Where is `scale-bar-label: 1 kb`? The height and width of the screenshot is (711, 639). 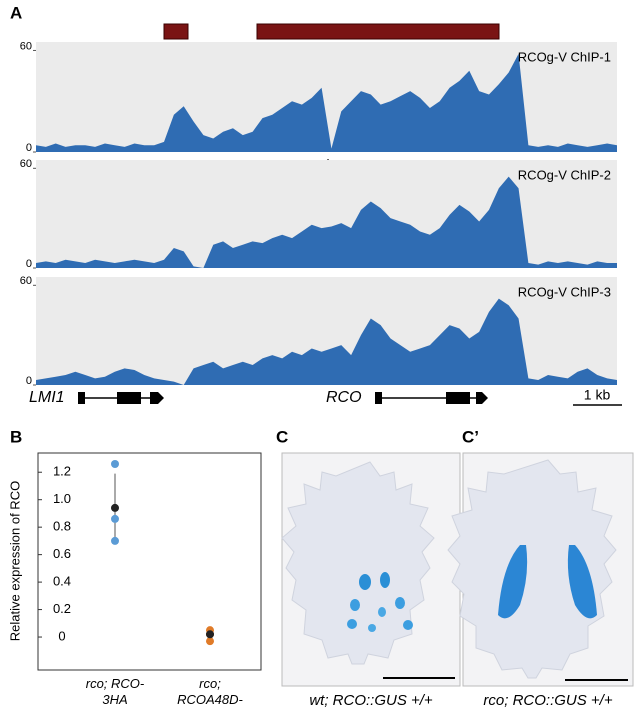 scale-bar-label: 1 kb is located at coordinates (597, 395).